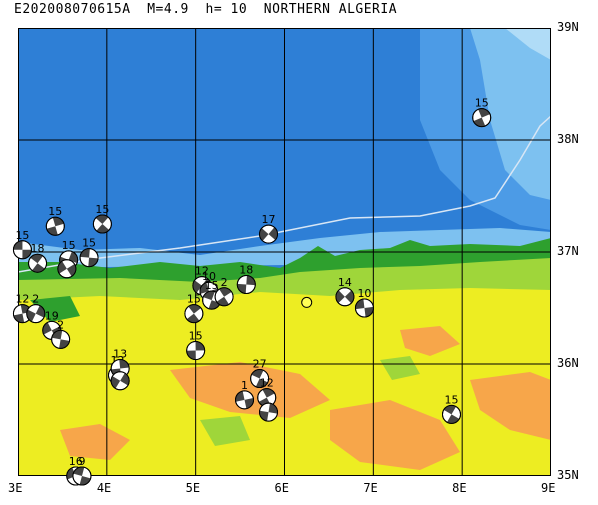  What do you see at coordinates (269, 219) in the screenshot?
I see `depth-label: 17` at bounding box center [269, 219].